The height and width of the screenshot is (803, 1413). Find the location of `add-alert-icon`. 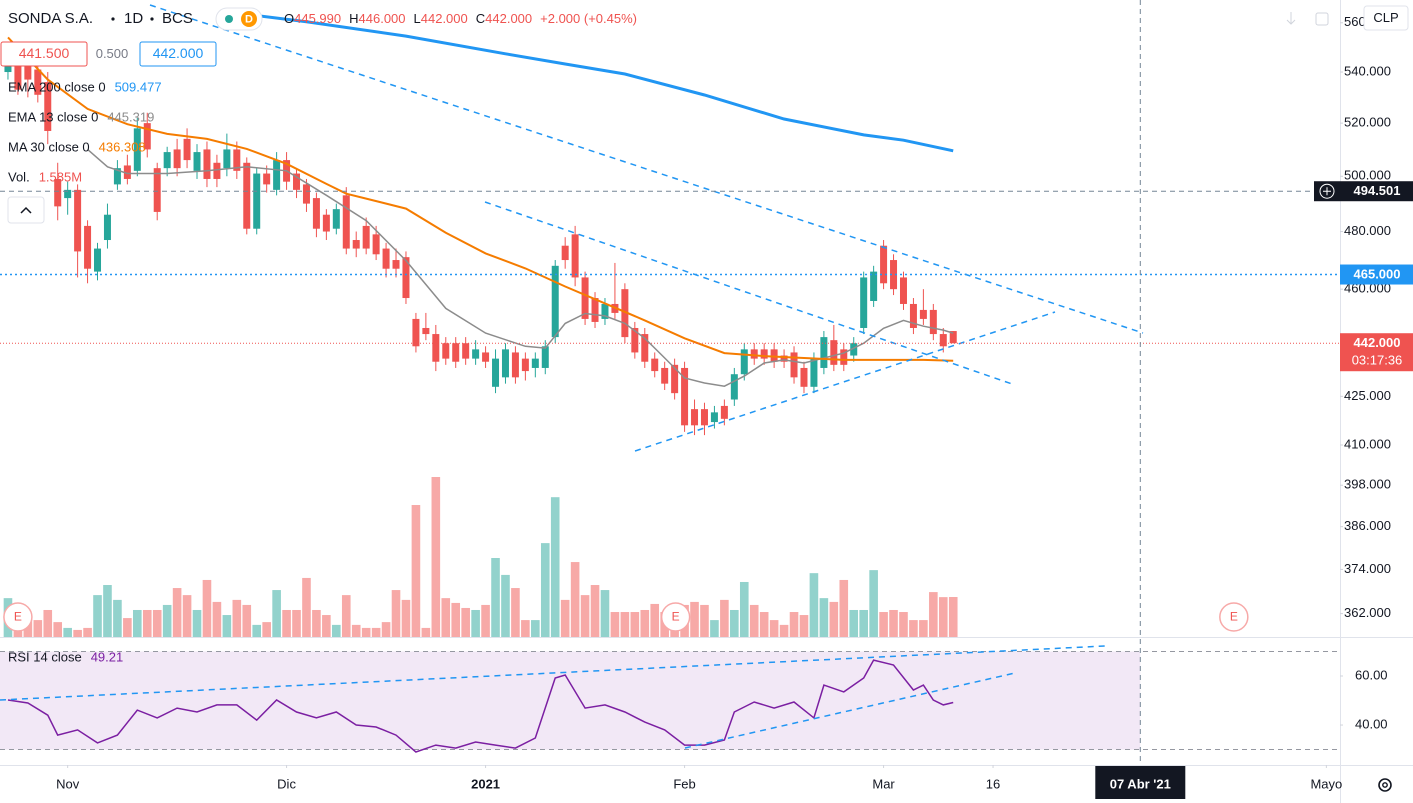

add-alert-icon is located at coordinates (1327, 191).